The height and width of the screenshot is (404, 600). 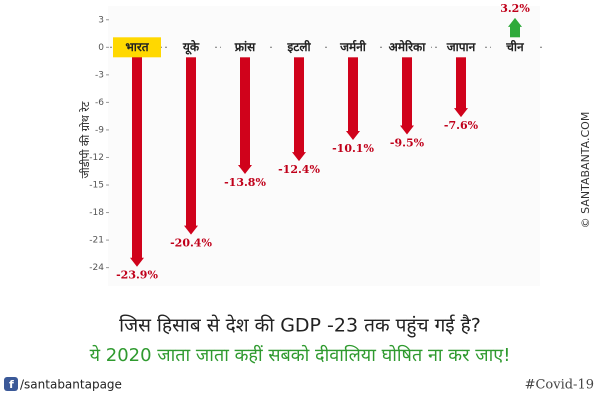 What do you see at coordinates (585, 170) in the screenshot?
I see `watermark: © SANTABANTA.COM` at bounding box center [585, 170].